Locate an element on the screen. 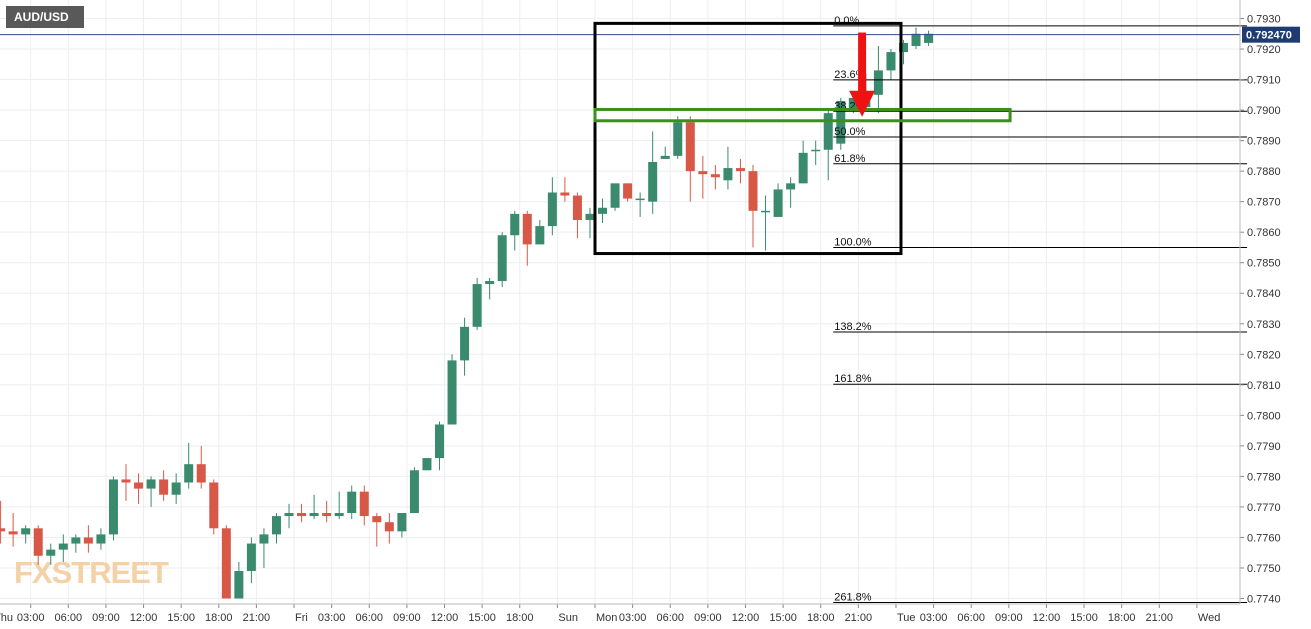  x-tick-label: 06:00 is located at coordinates (370, 618).